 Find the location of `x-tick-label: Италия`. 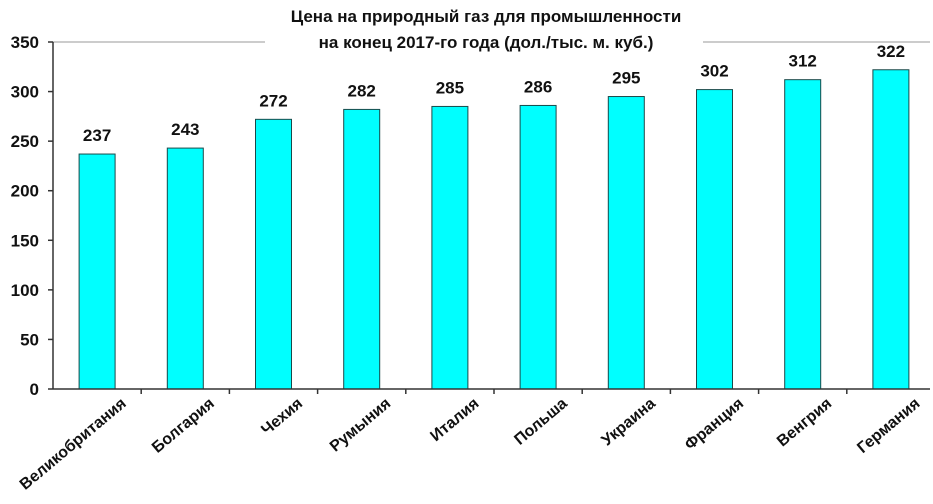

x-tick-label: Италия is located at coordinates (454, 420).